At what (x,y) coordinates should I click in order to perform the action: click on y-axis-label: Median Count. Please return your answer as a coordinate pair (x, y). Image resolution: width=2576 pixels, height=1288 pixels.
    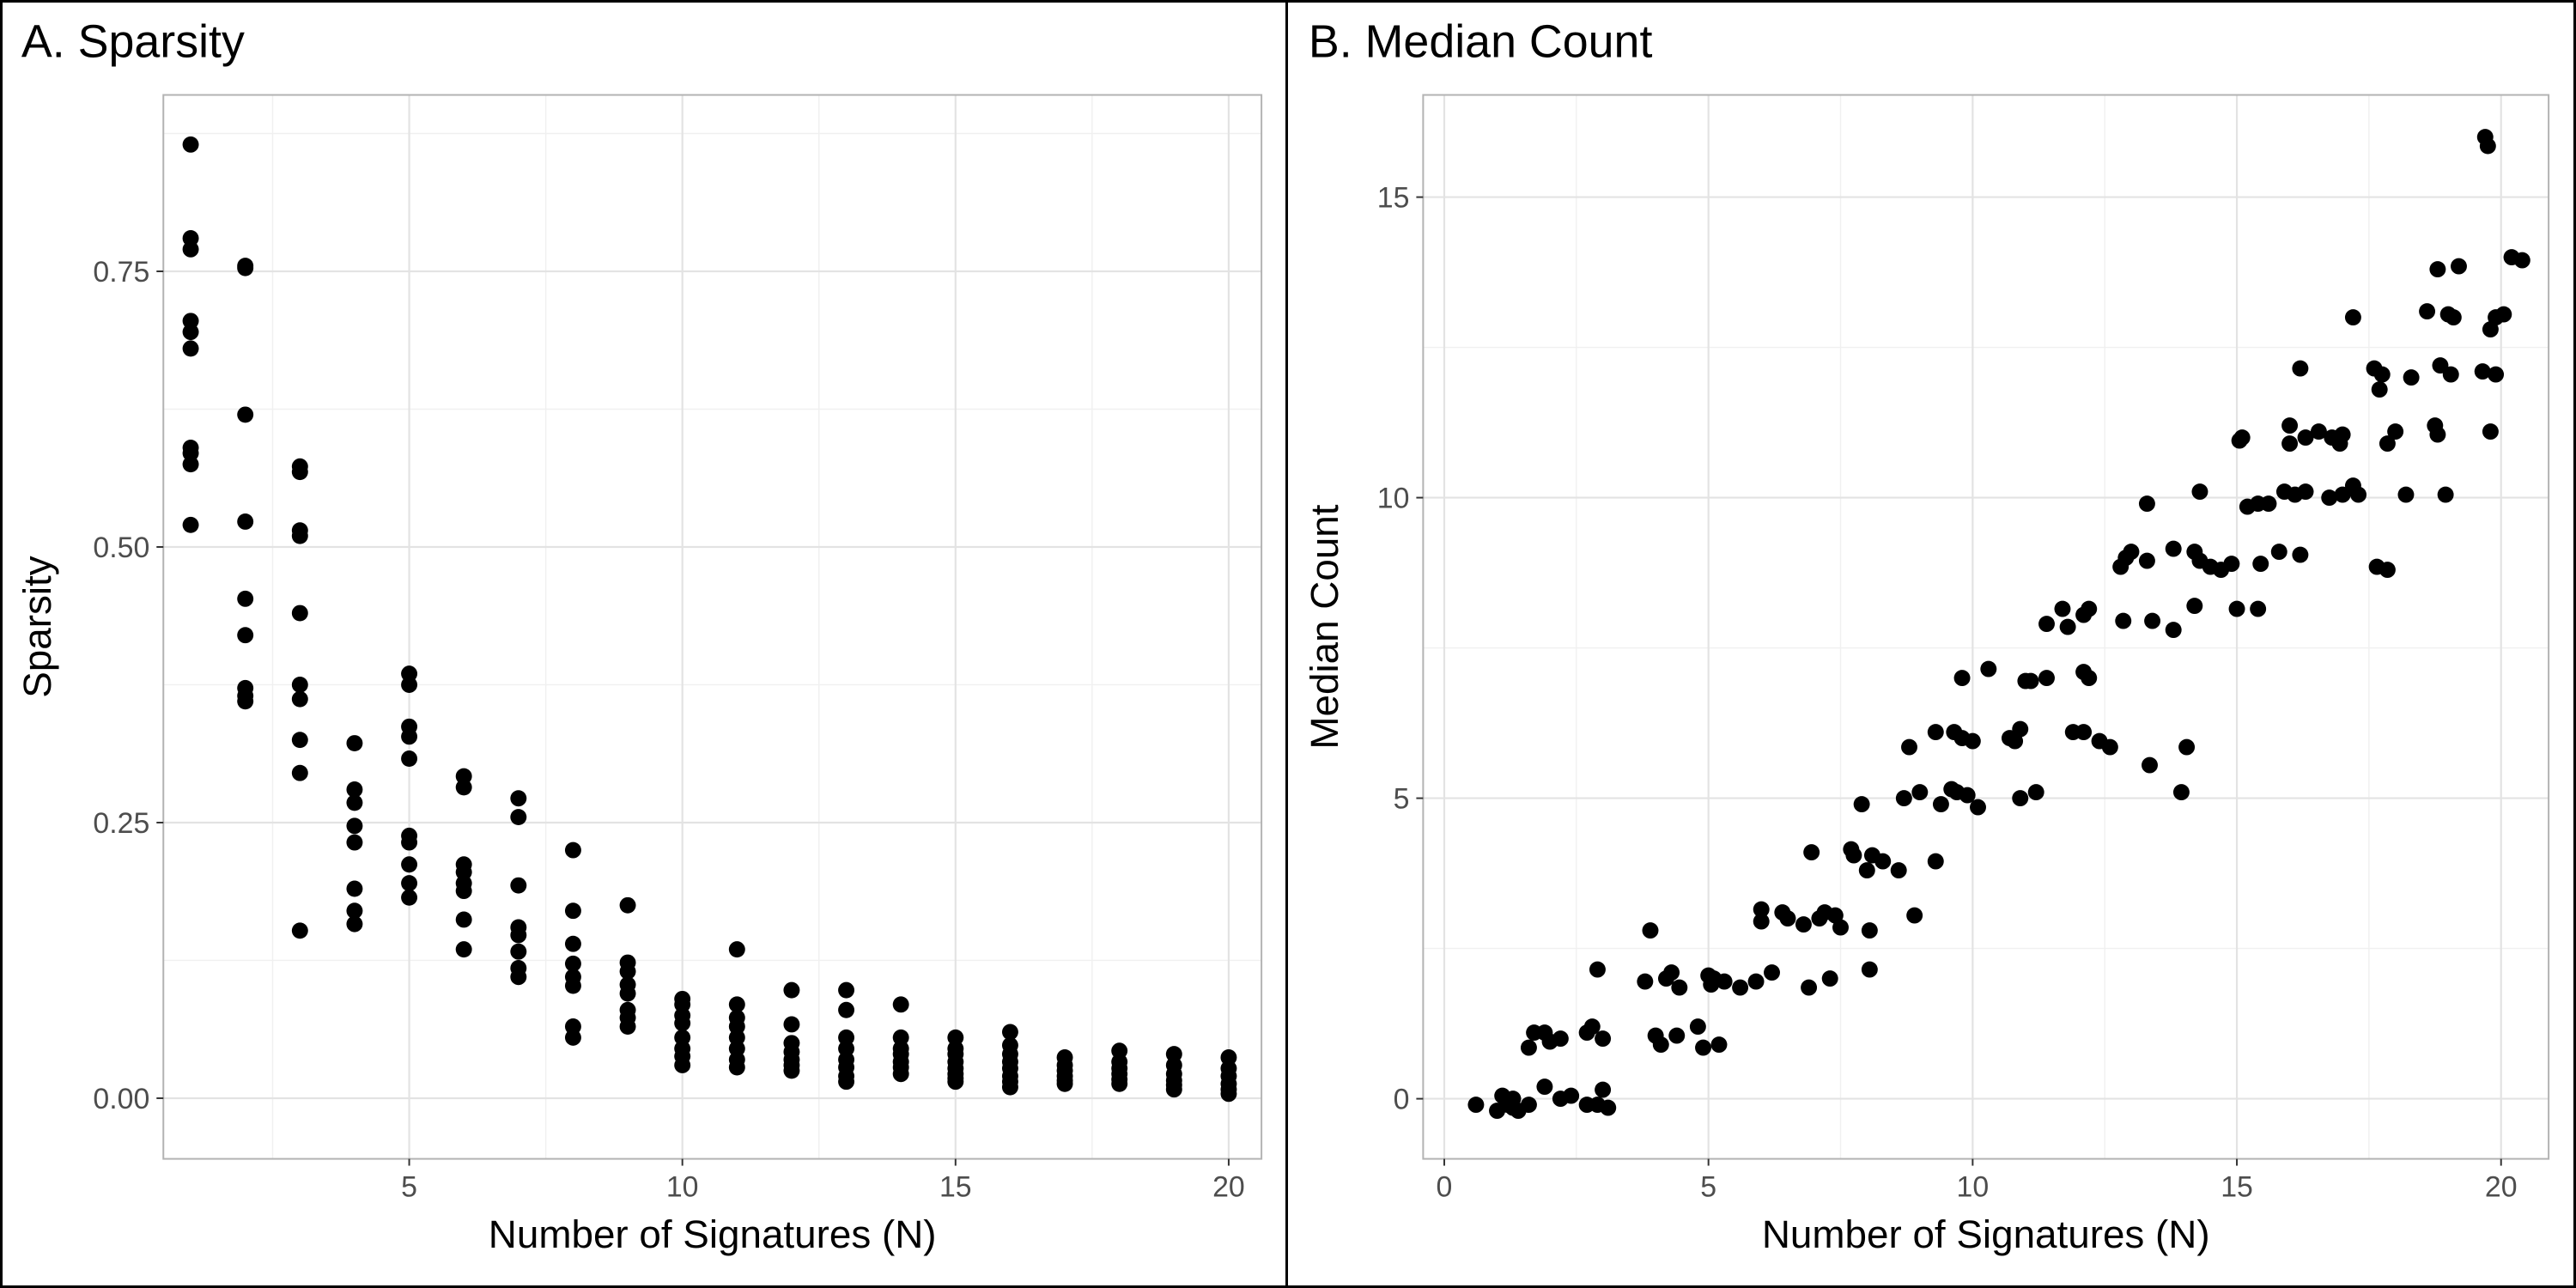
    Looking at the image, I should click on (1324, 627).